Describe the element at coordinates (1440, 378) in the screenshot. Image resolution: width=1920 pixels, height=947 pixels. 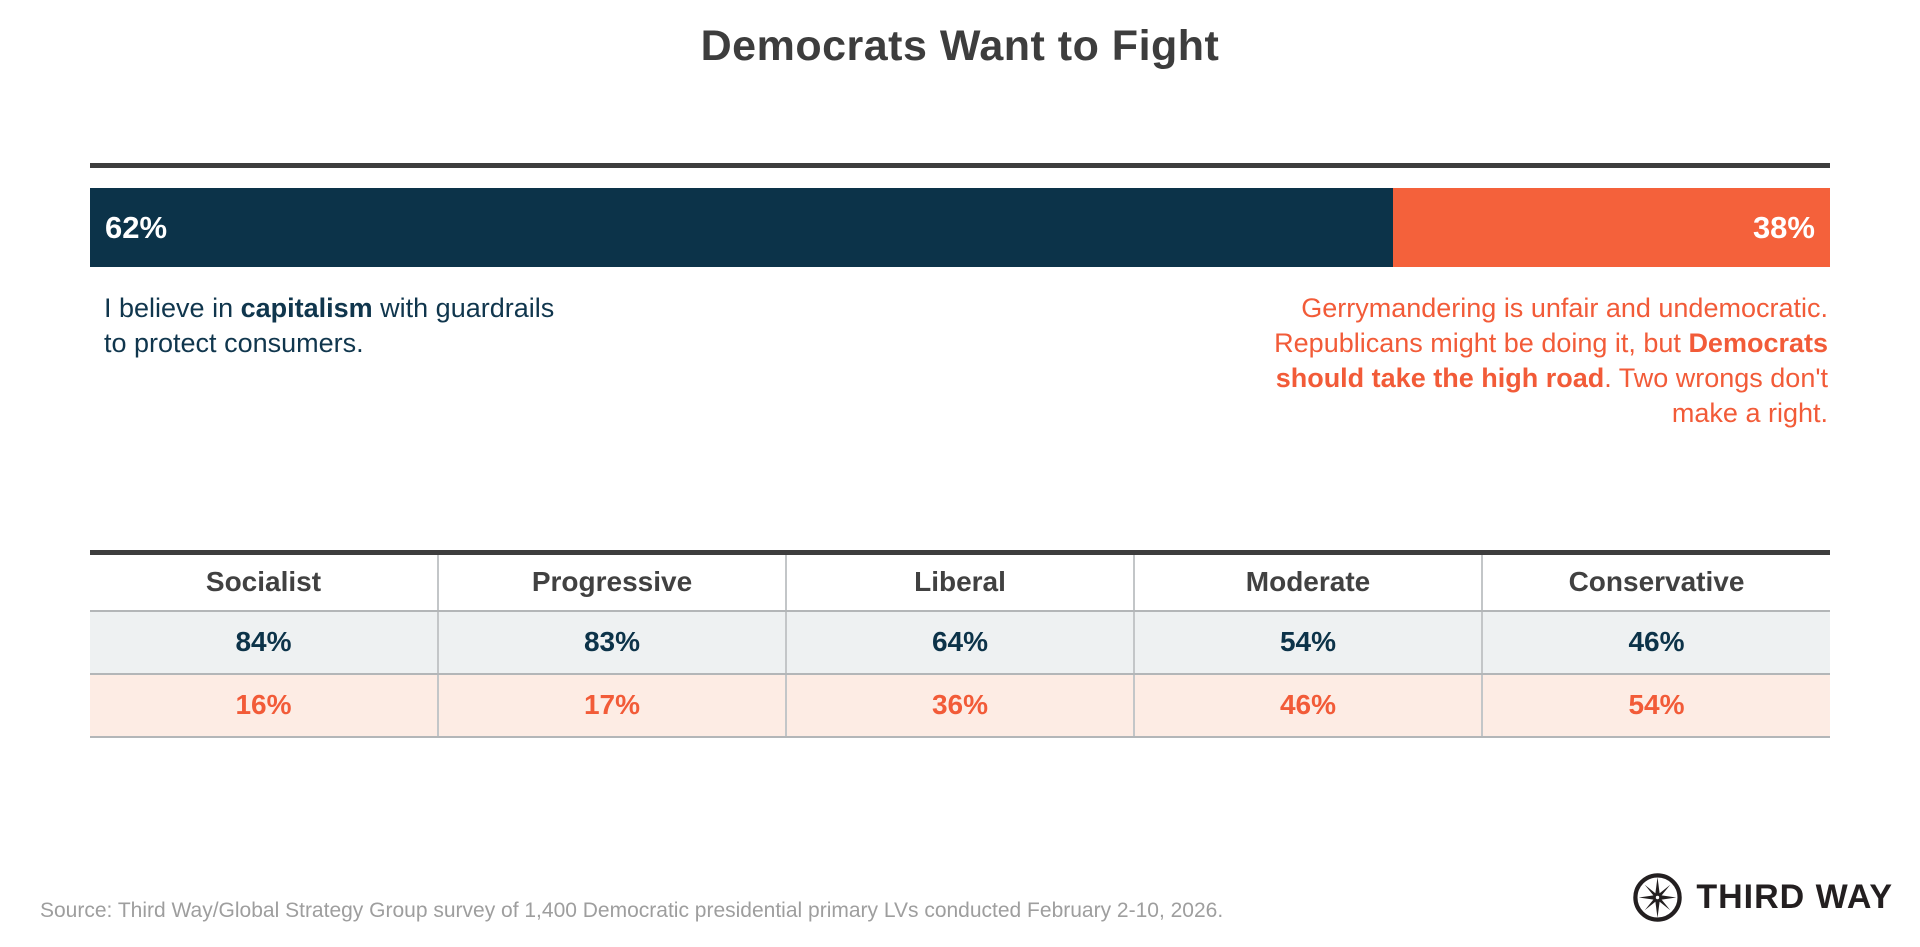
I see `statement-text-run: should take the high road` at that location.